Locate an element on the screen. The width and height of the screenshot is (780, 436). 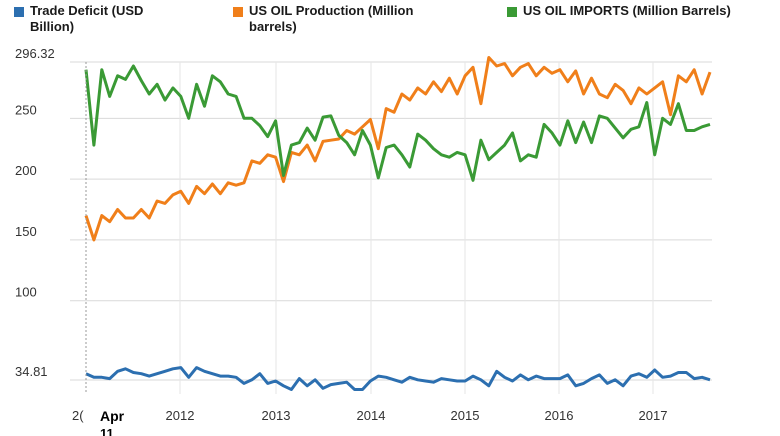
x-tick-label: 2016 is located at coordinates (559, 415).